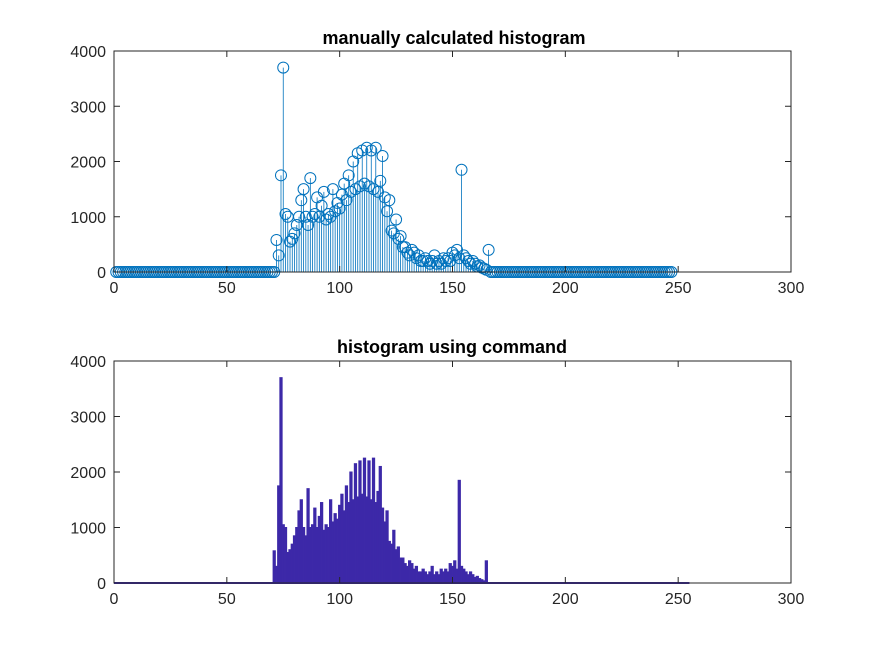 The width and height of the screenshot is (875, 656). Describe the element at coordinates (453, 38) in the screenshot. I see `stem-plot-title: manually calculated histogram` at that location.